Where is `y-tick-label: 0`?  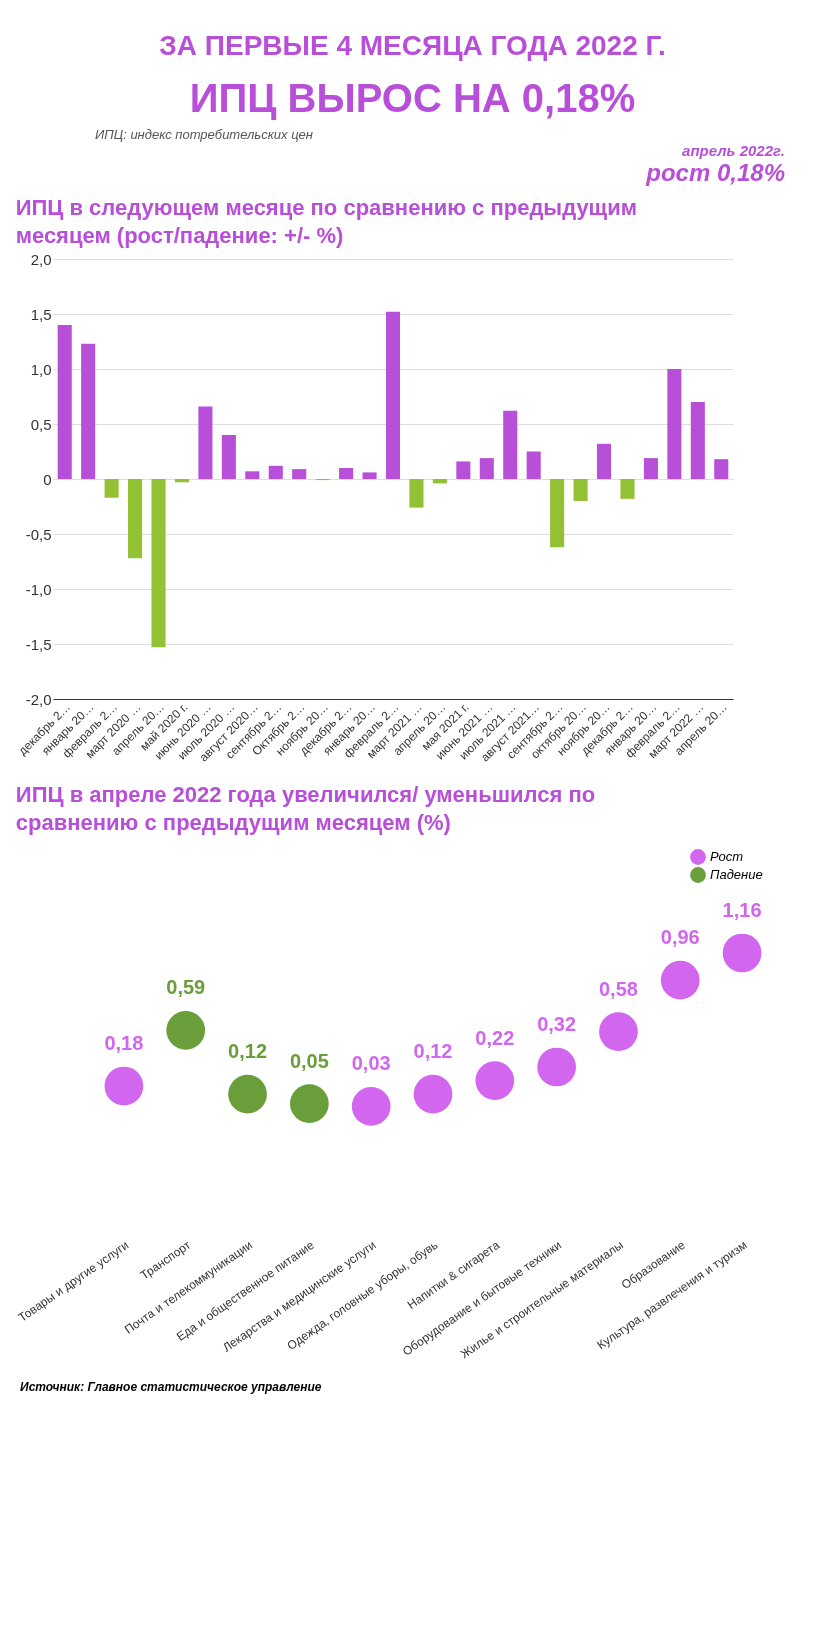 y-tick-label: 0 is located at coordinates (47, 479).